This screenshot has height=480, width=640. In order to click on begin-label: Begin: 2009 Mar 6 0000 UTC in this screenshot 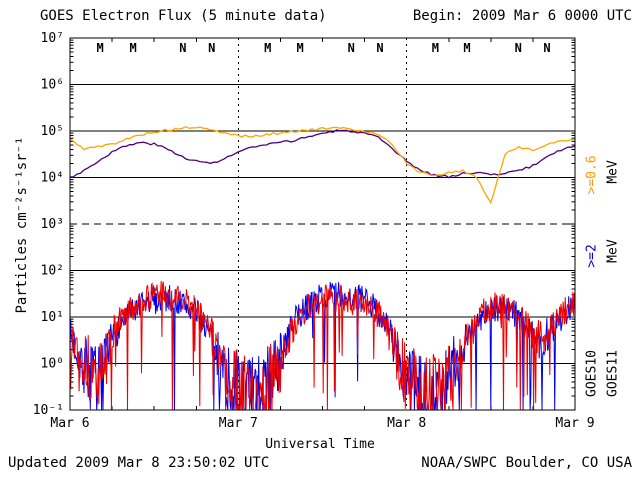, I will do `click(522, 16)`.